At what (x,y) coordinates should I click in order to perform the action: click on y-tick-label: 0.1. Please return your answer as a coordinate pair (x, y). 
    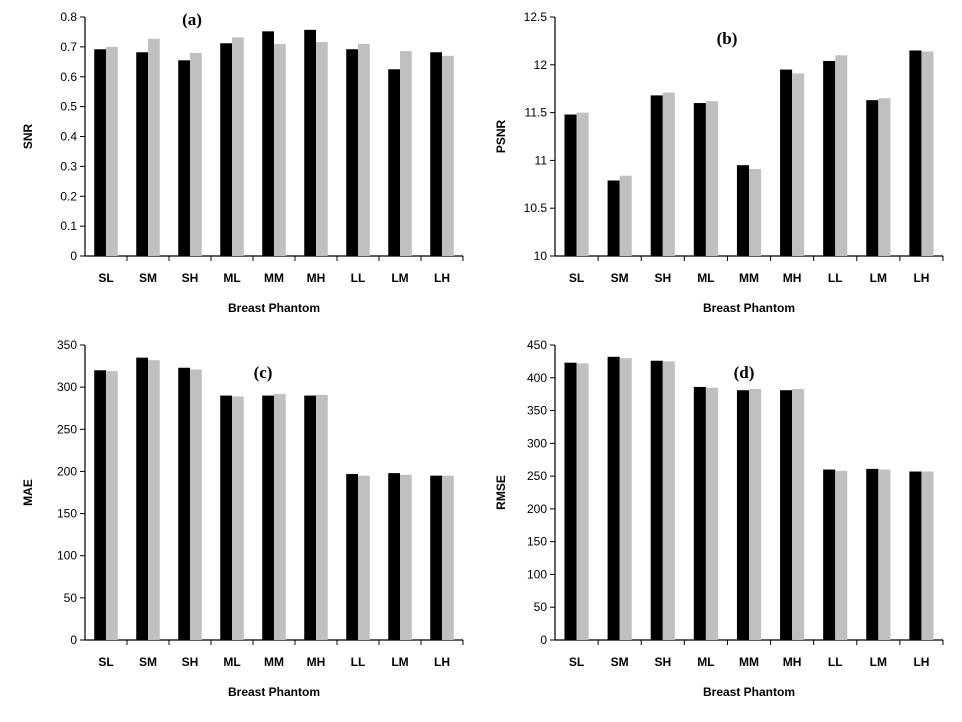
    Looking at the image, I should click on (68, 226).